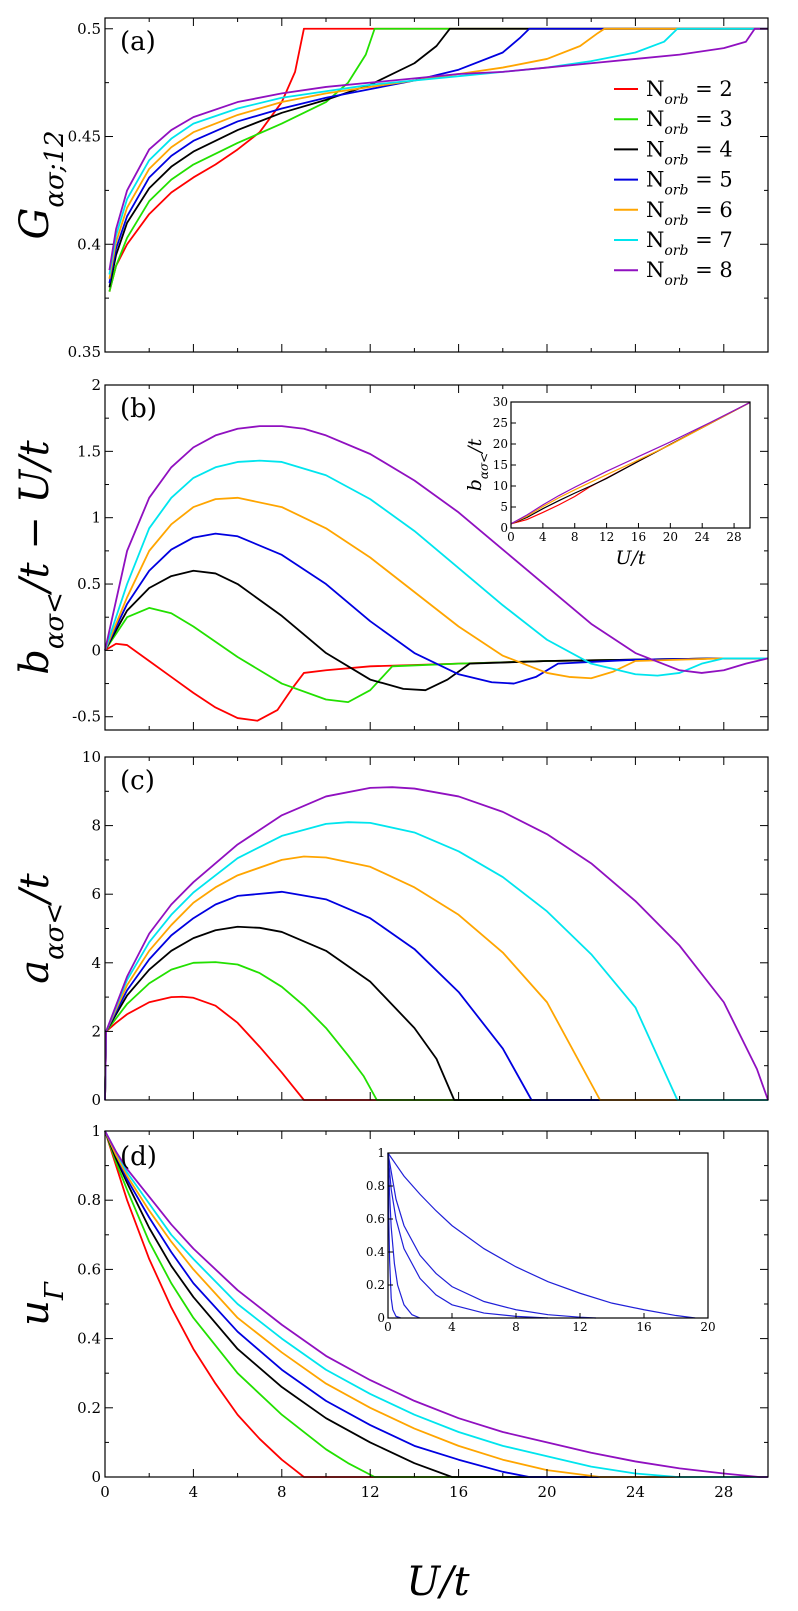 This screenshot has height=1611, width=798. I want to click on panel-d-x-tick-label: 8, so click(282, 1492).